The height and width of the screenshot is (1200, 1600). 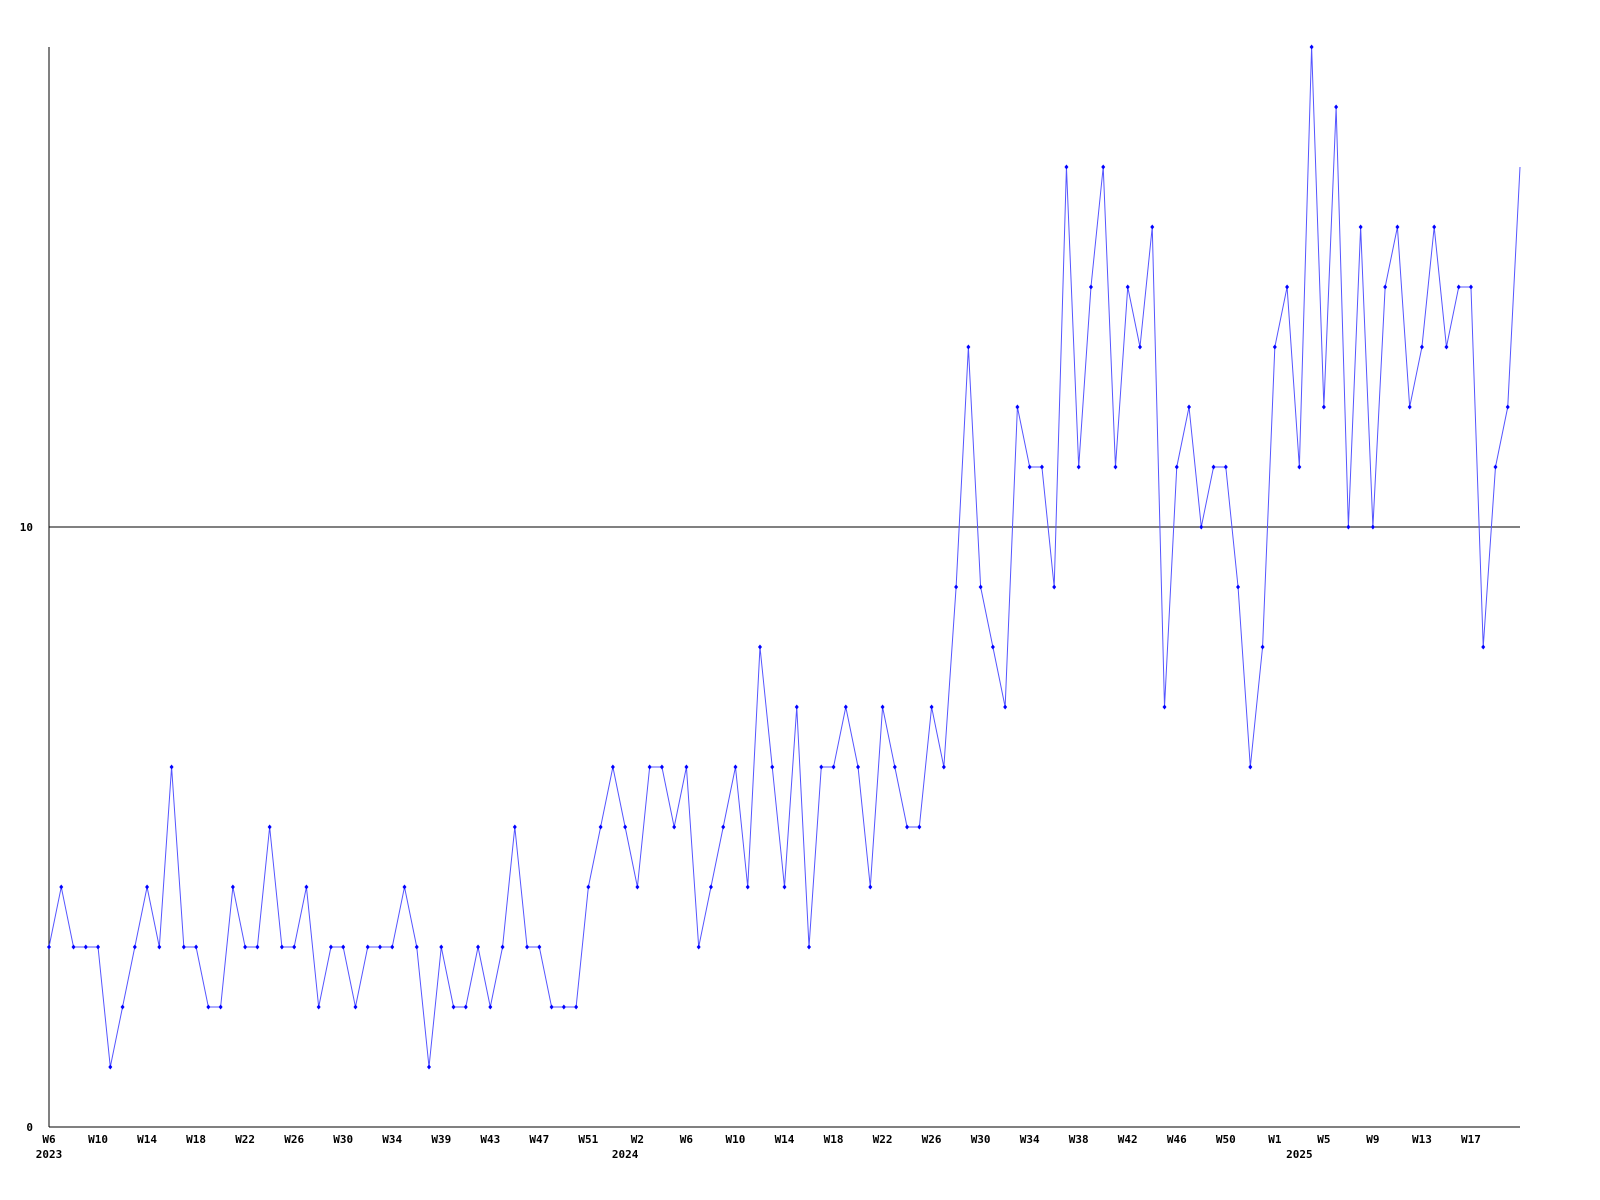 I want to click on x-tick-label: W50, so click(x=1226, y=1139).